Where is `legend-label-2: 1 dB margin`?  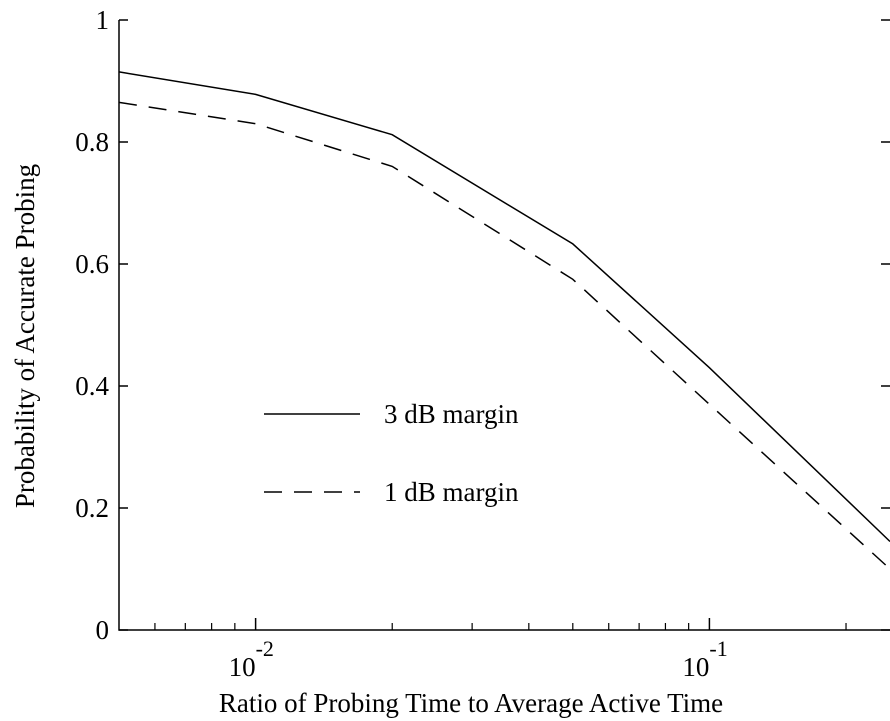
legend-label-2: 1 dB margin is located at coordinates (451, 492).